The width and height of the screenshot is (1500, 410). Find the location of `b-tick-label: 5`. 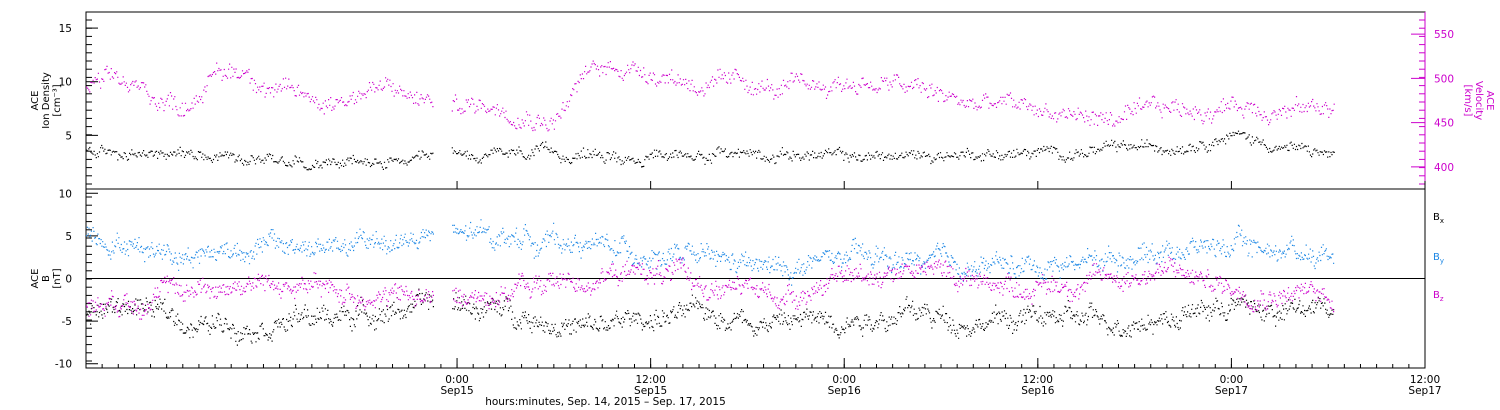

b-tick-label: 5 is located at coordinates (68, 237).